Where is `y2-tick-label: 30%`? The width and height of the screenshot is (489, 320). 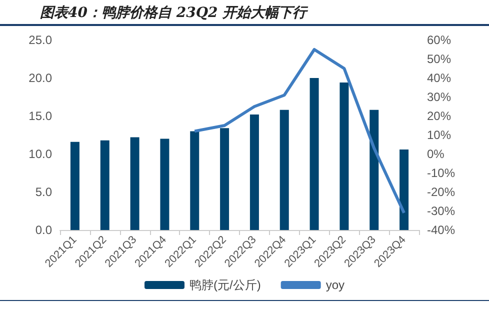 y2-tick-label: 30% is located at coordinates (439, 97).